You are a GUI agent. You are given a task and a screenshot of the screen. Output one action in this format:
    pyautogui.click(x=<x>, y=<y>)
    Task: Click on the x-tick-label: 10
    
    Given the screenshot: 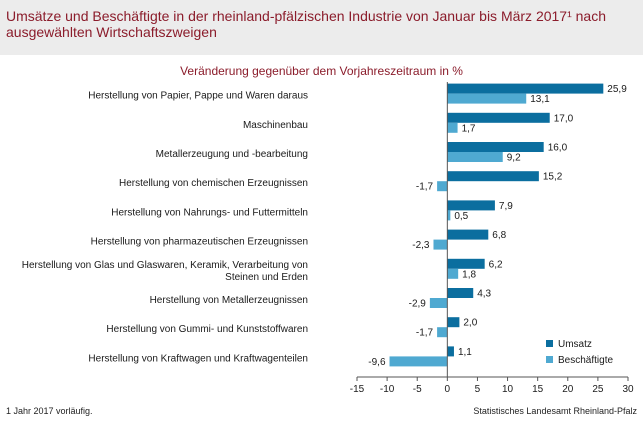 What is the action you would take?
    pyautogui.click(x=508, y=389)
    